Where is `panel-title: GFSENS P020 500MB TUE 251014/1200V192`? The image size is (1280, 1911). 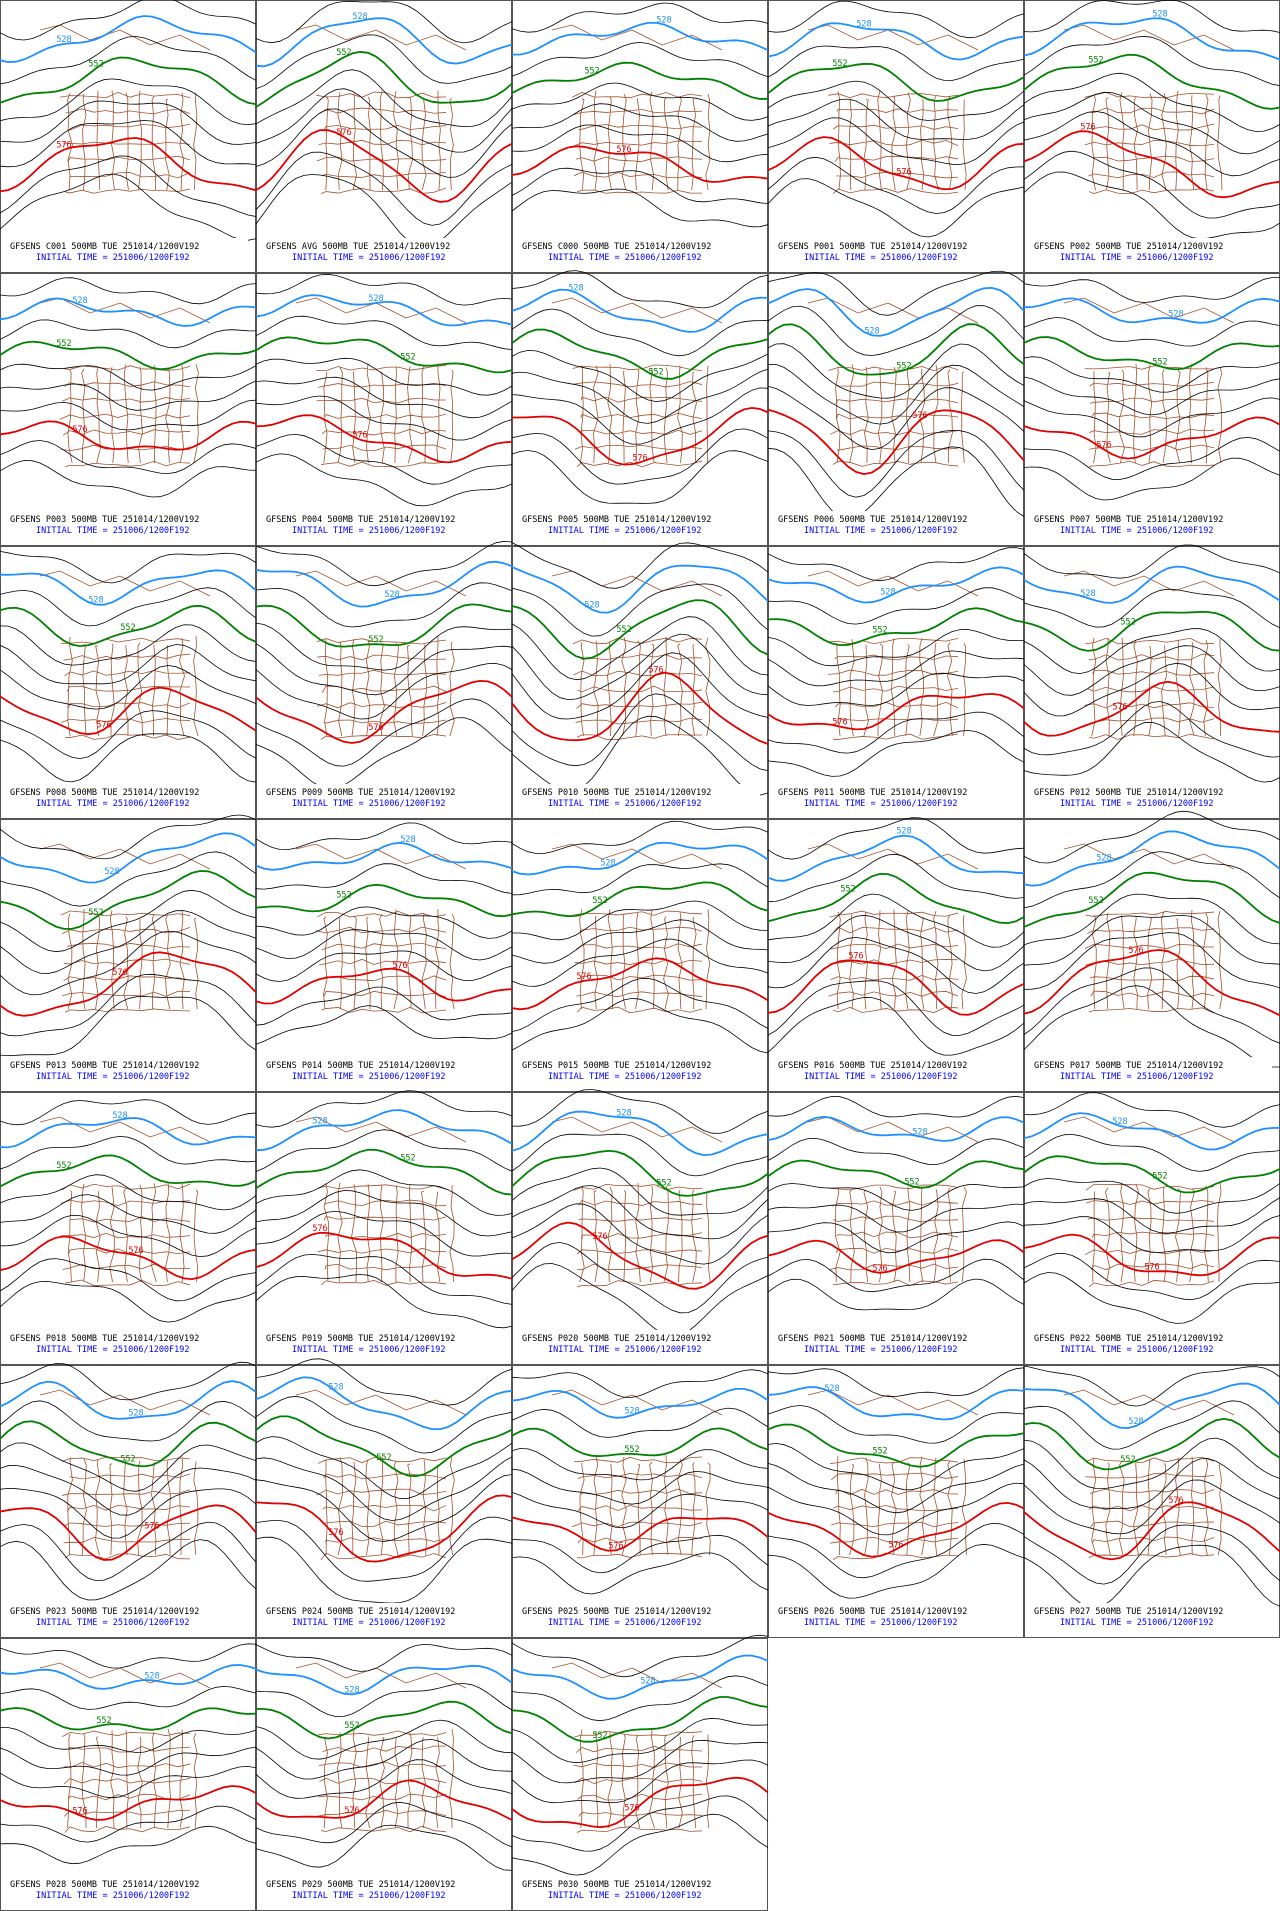
panel-title: GFSENS P020 500MB TUE 251014/1200V192 is located at coordinates (616, 1339).